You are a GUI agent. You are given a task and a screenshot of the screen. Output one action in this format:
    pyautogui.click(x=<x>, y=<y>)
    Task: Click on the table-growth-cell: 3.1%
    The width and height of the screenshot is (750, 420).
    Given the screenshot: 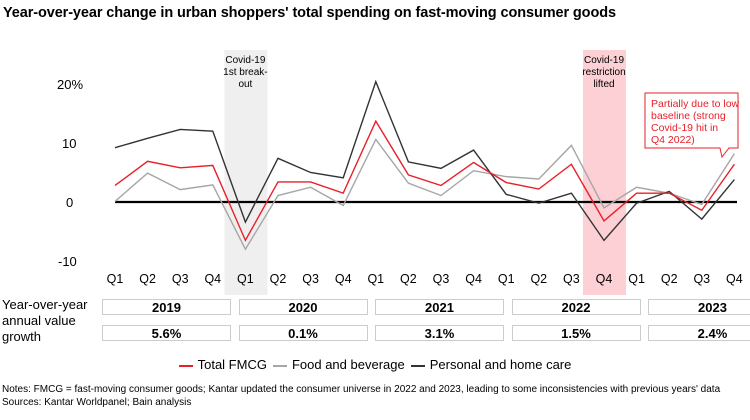 What is the action you would take?
    pyautogui.click(x=439, y=333)
    